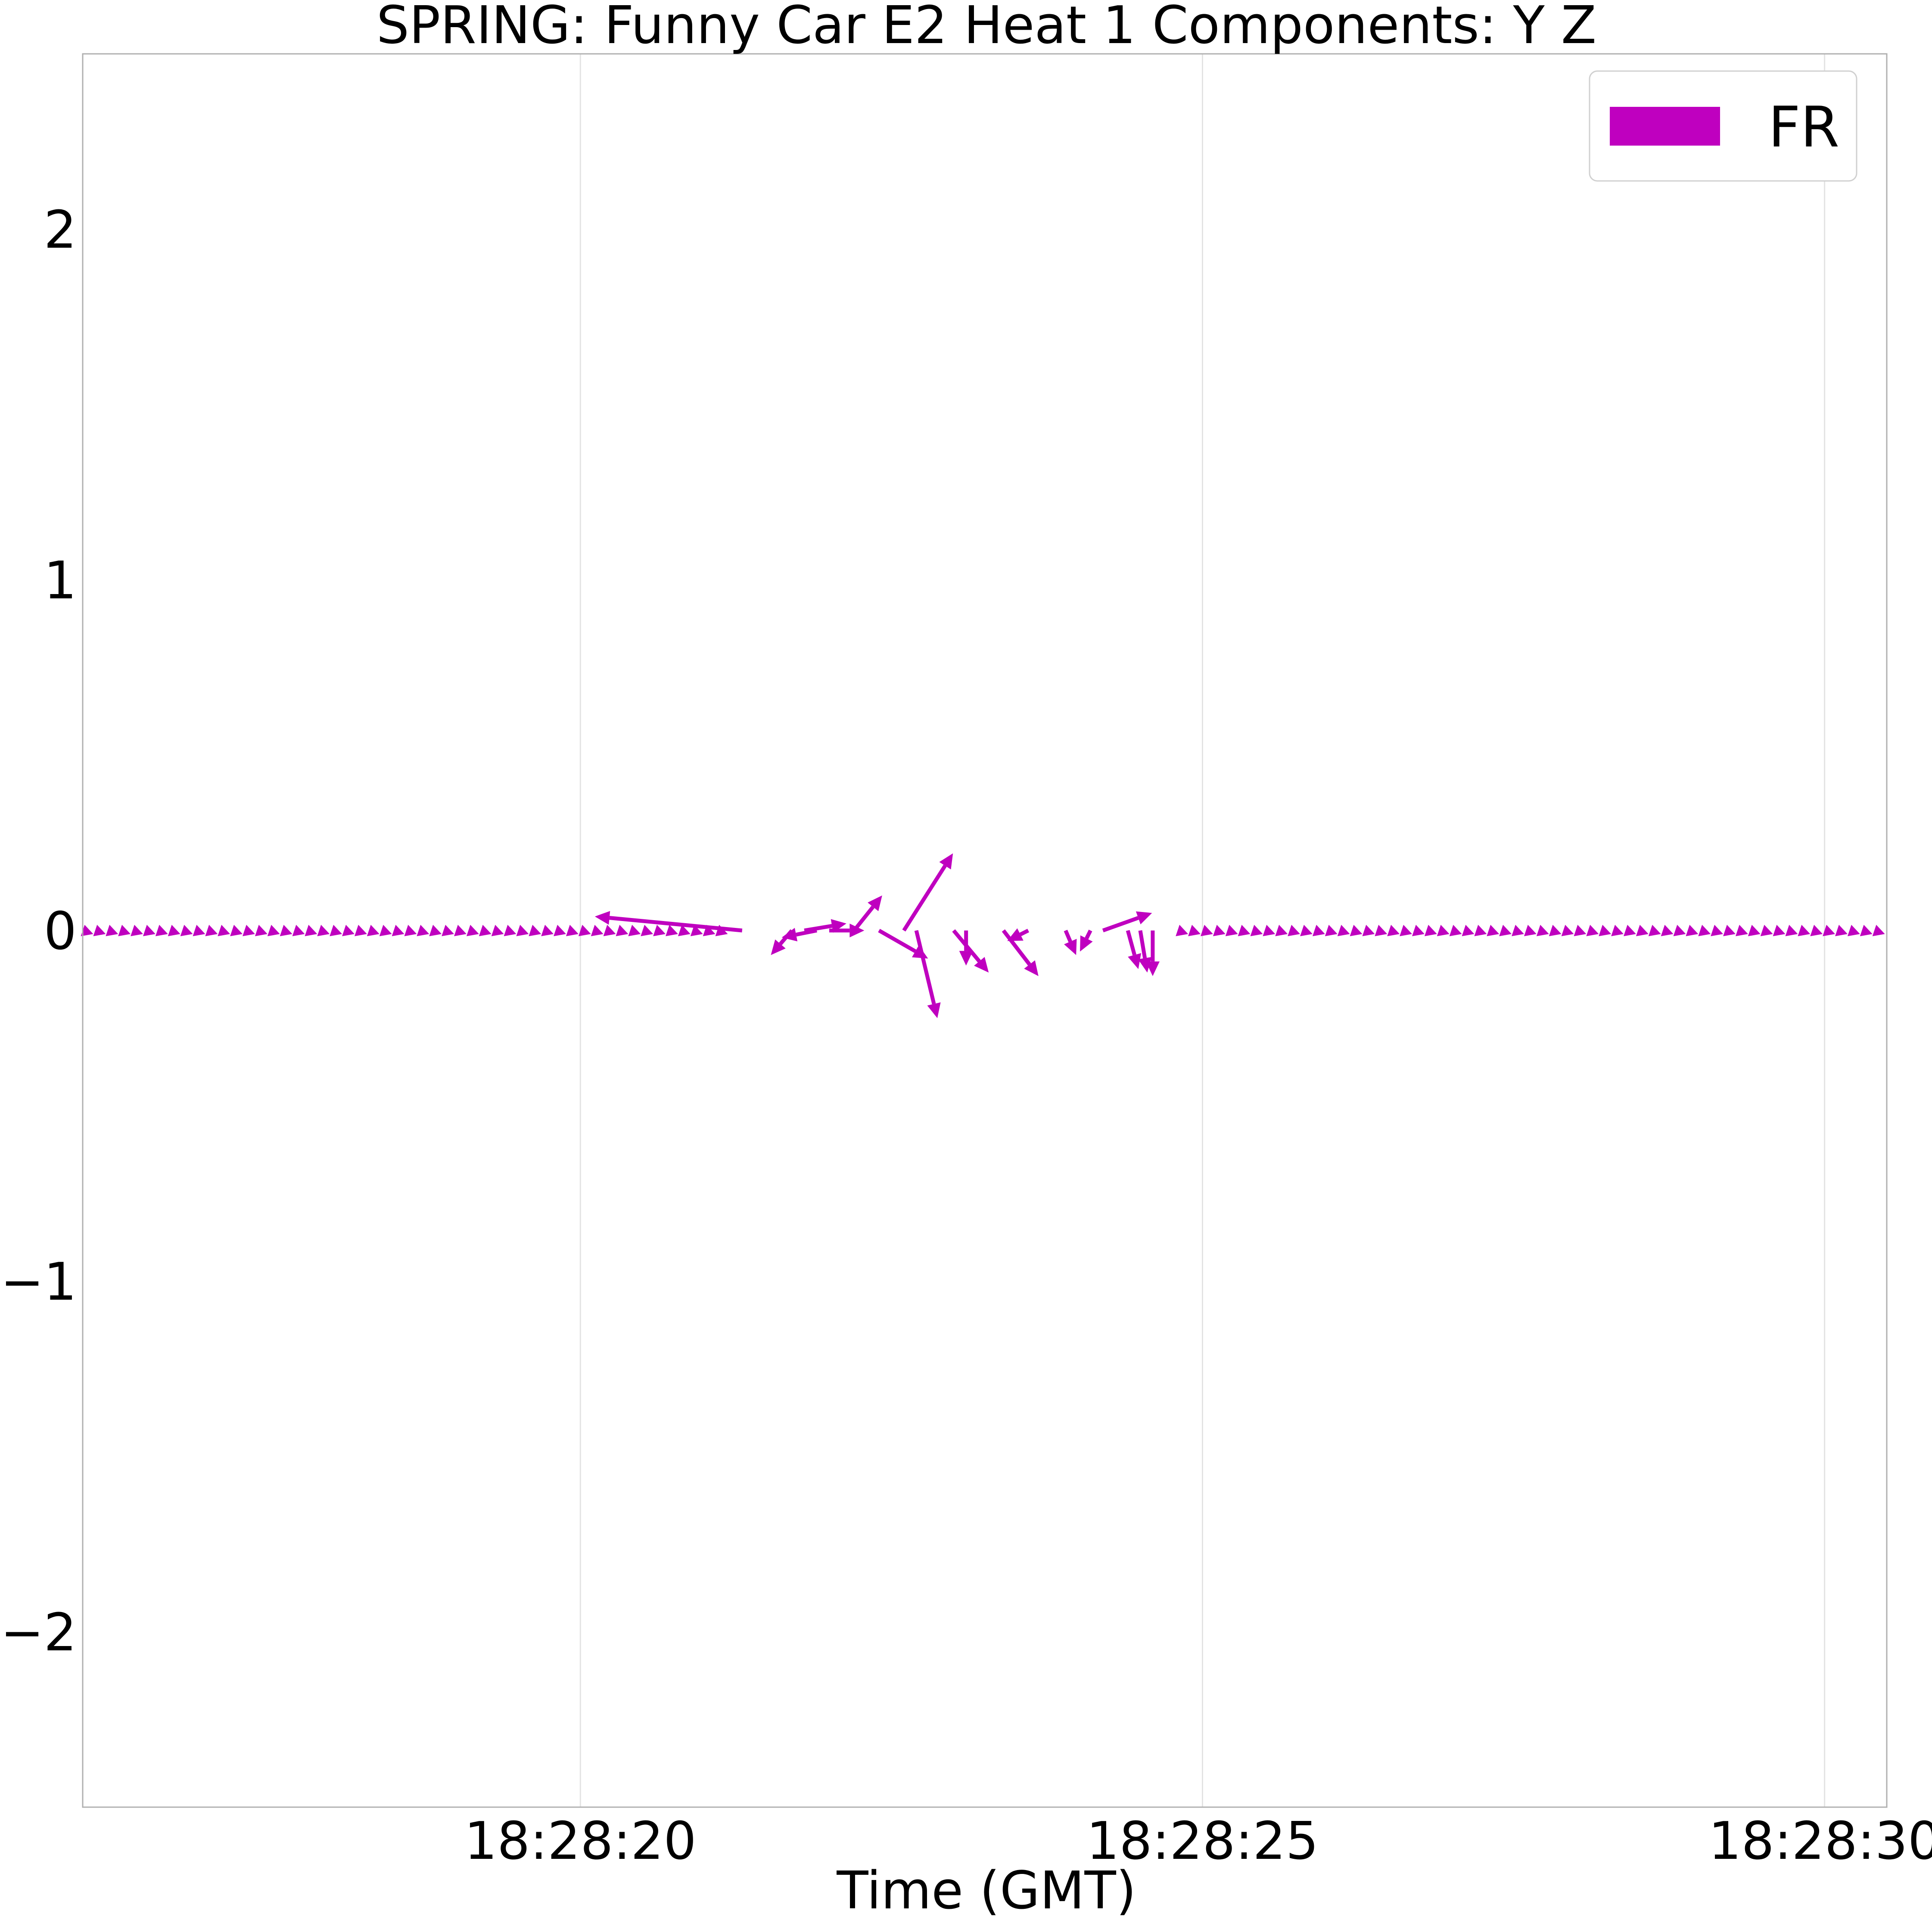 The height and width of the screenshot is (1917, 1932). What do you see at coordinates (1804, 127) in the screenshot?
I see `legend-label-fr: FR` at bounding box center [1804, 127].